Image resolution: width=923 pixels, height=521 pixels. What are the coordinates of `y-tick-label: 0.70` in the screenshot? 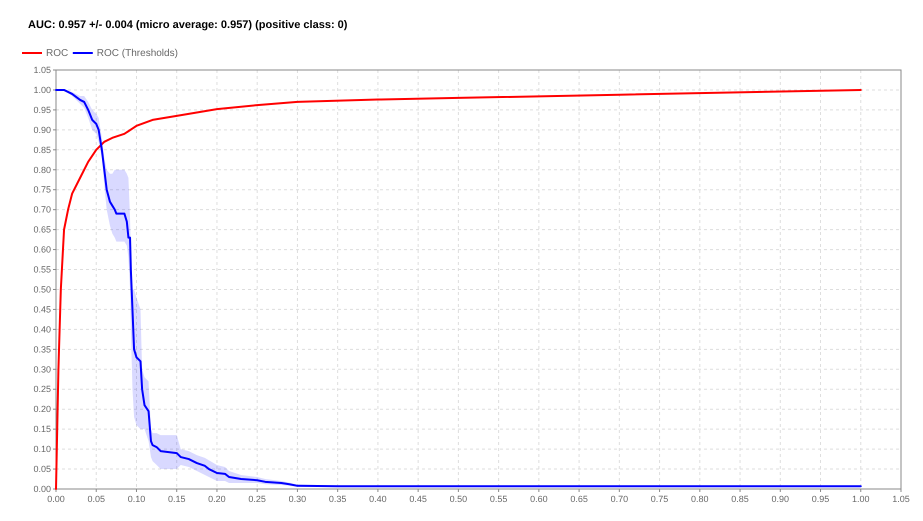 It's located at (42, 209).